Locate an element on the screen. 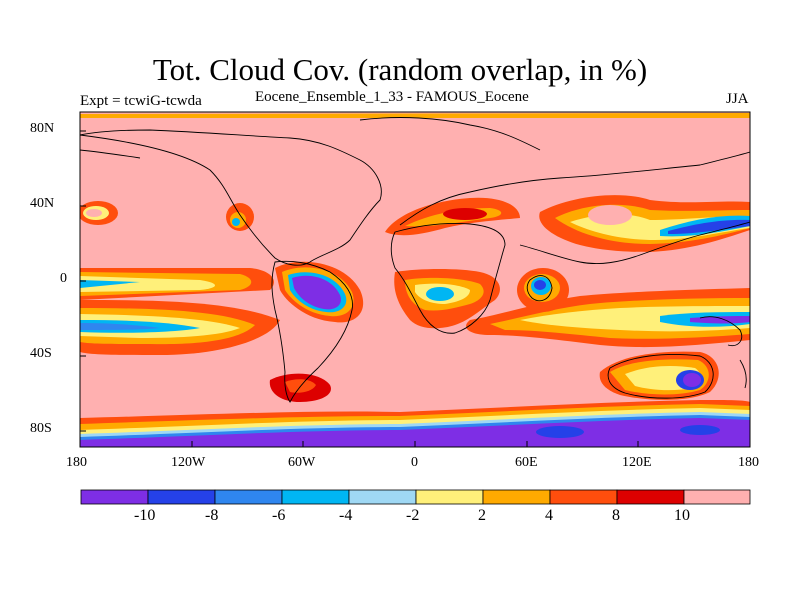  mexico-patch is located at coordinates (240, 217).